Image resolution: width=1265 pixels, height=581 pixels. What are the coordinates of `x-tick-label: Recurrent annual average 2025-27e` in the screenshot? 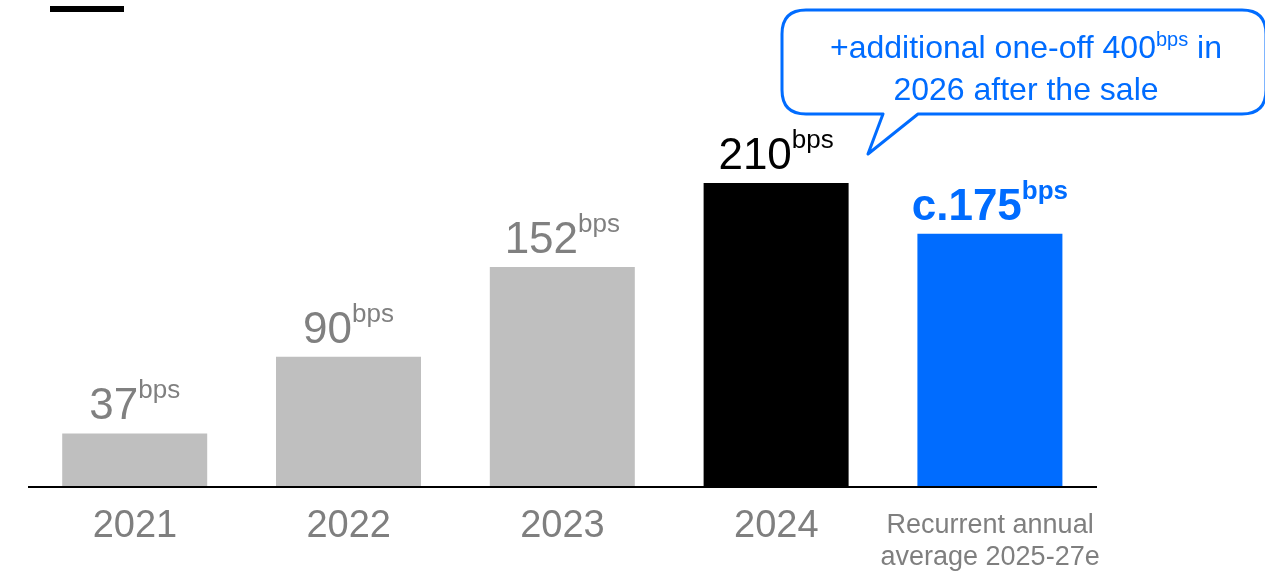 It's located at (990, 540).